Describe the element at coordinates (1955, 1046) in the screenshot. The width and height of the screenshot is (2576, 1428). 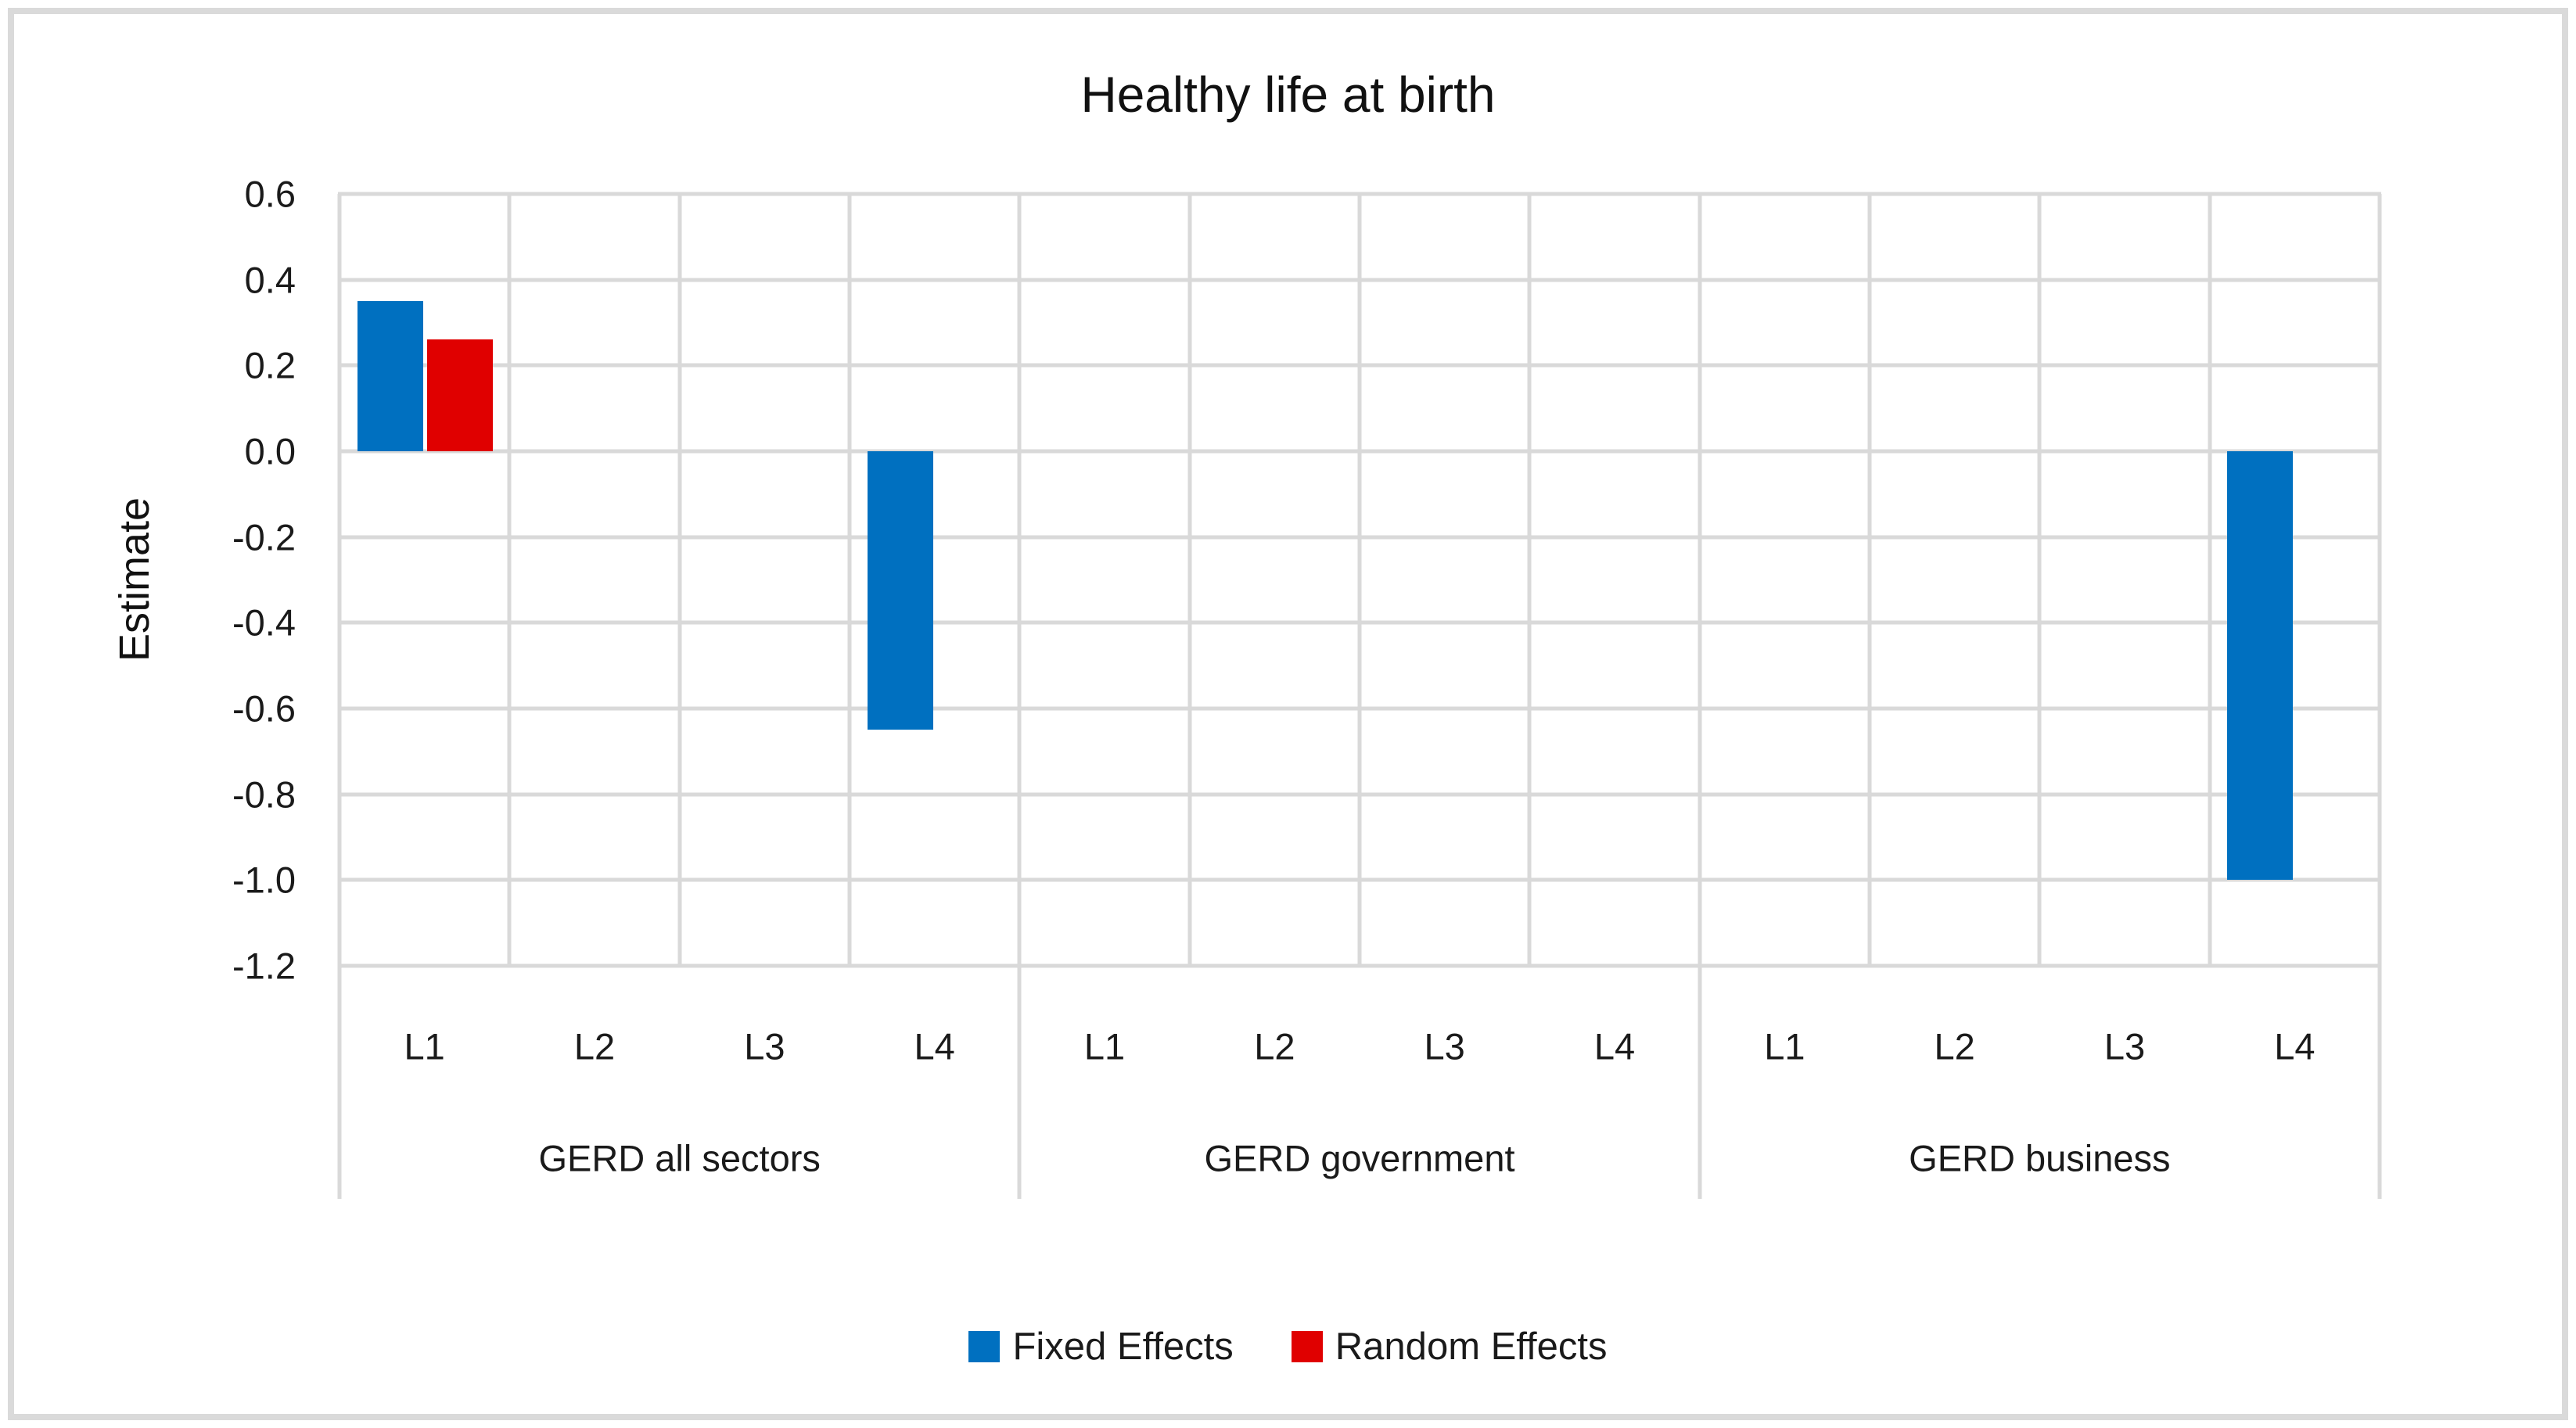
I see `category-label-gerd-business-l2: L2` at that location.